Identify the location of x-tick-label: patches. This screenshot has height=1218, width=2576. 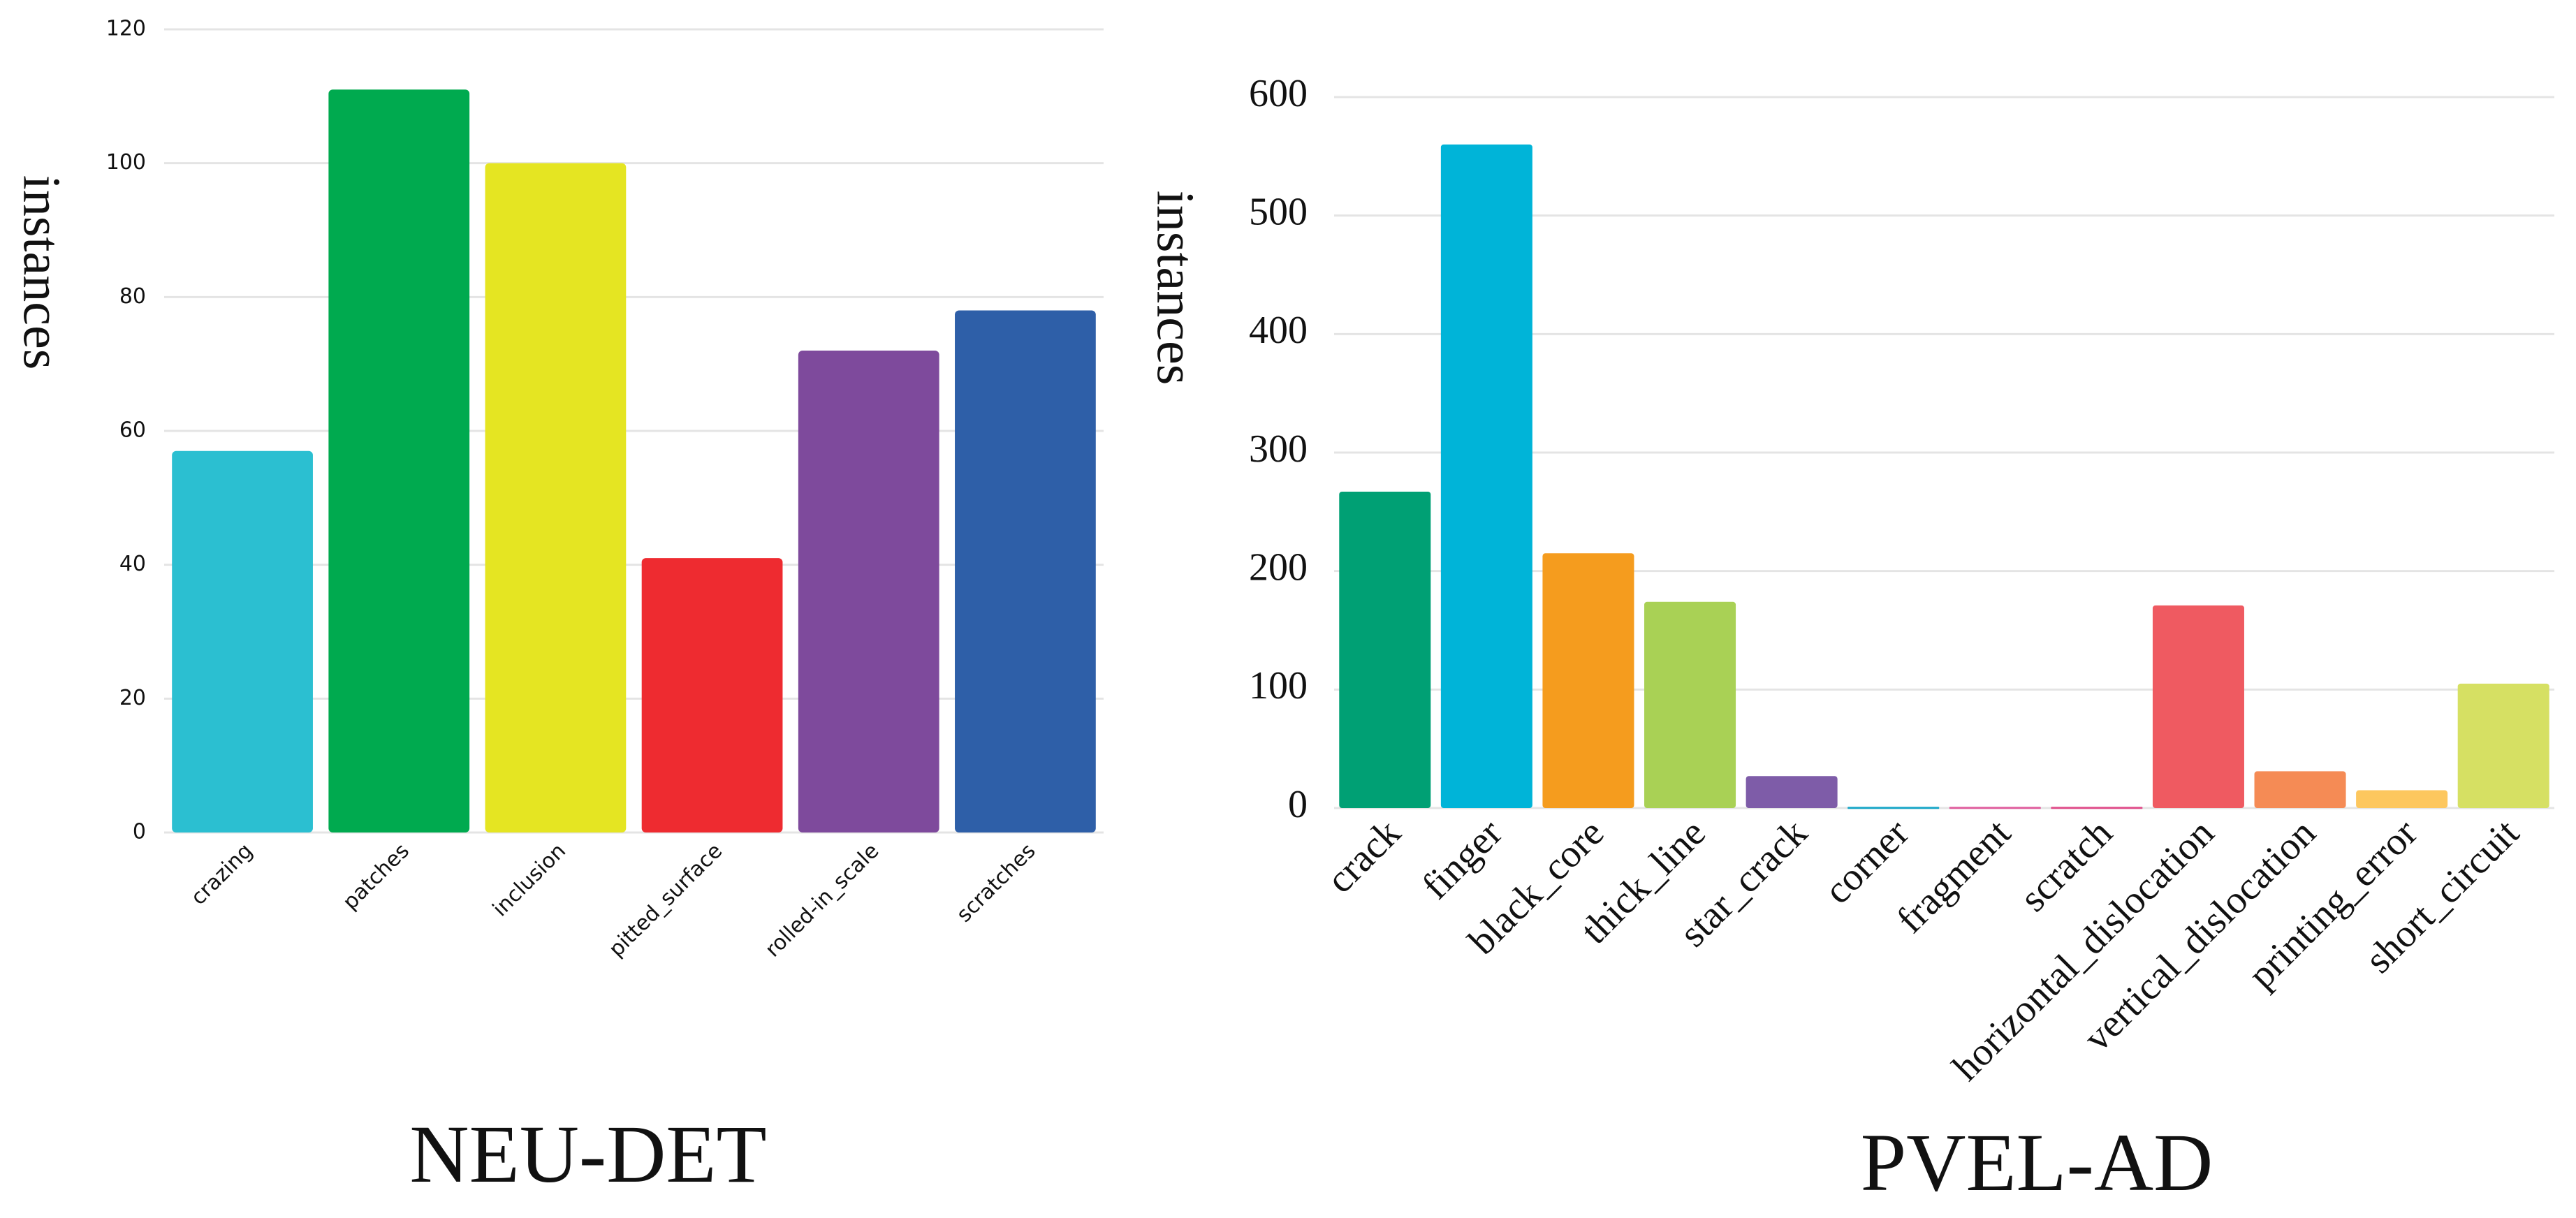
(376, 877).